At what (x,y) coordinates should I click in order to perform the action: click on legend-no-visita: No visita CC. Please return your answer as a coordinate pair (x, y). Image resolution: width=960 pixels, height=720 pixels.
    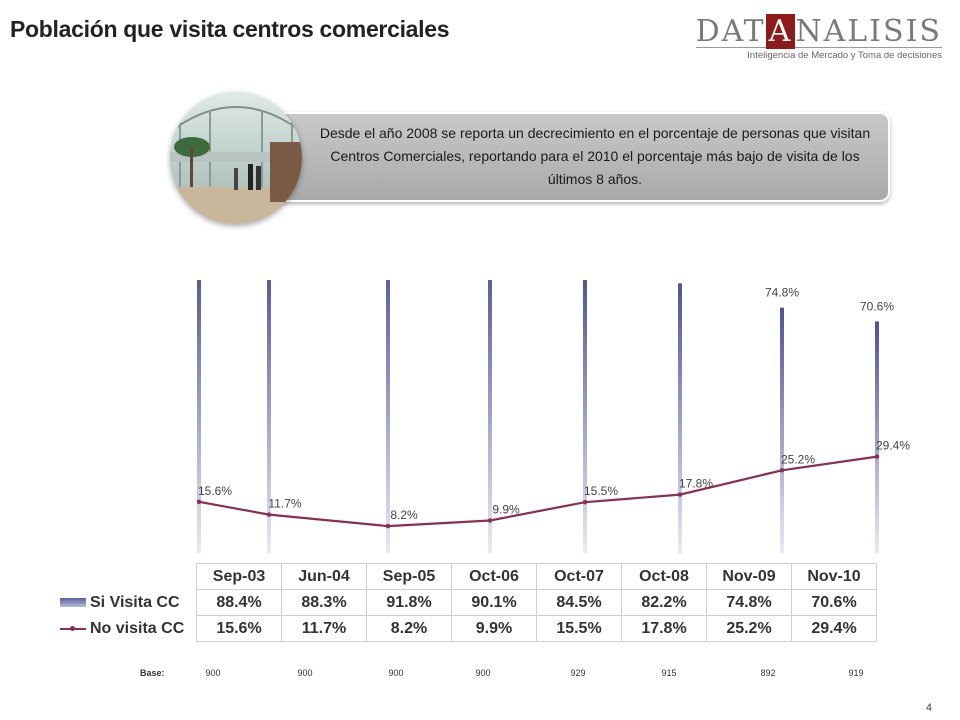
    Looking at the image, I should click on (122, 629).